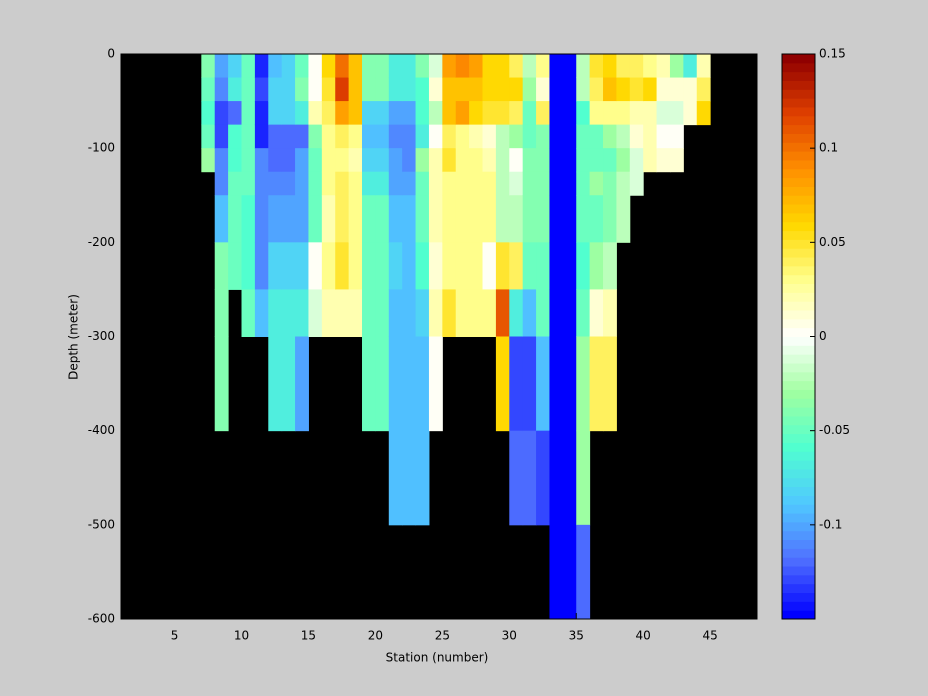  I want to click on x-axis-label: Station (number), so click(437, 658).